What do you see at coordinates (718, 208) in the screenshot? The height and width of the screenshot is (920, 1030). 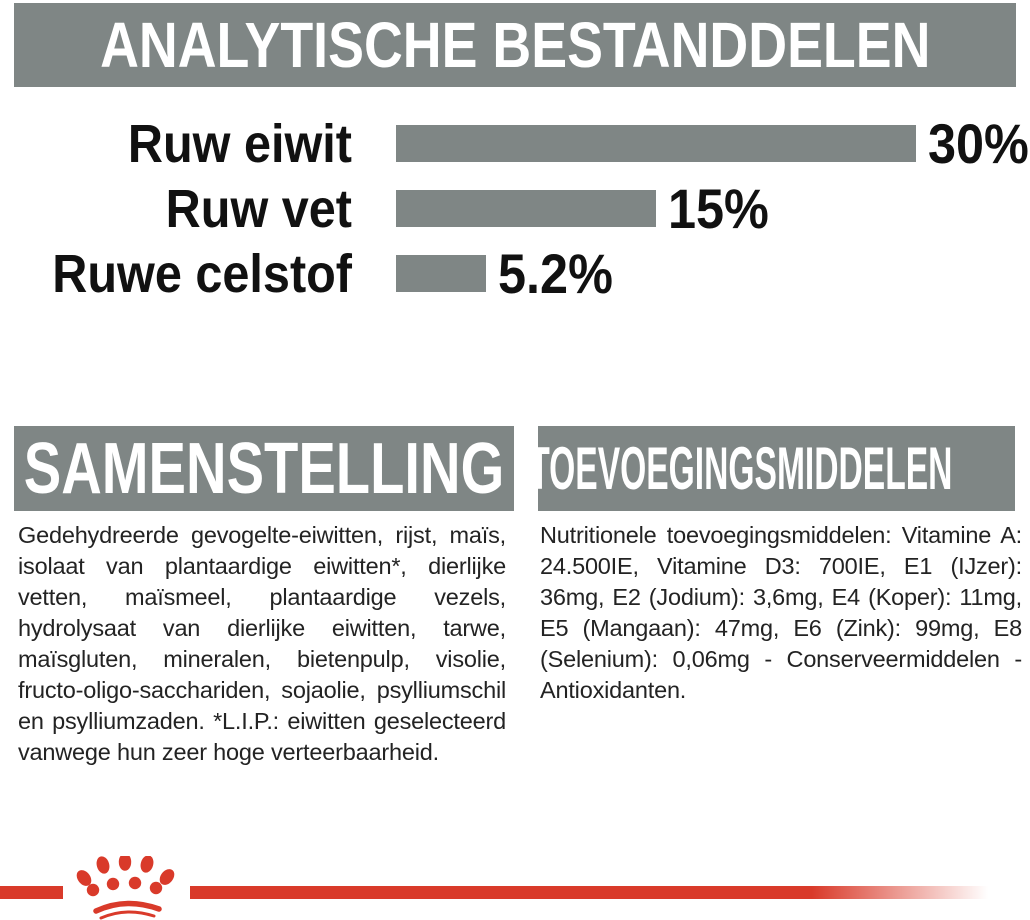 I see `chart-value-label: 15%` at bounding box center [718, 208].